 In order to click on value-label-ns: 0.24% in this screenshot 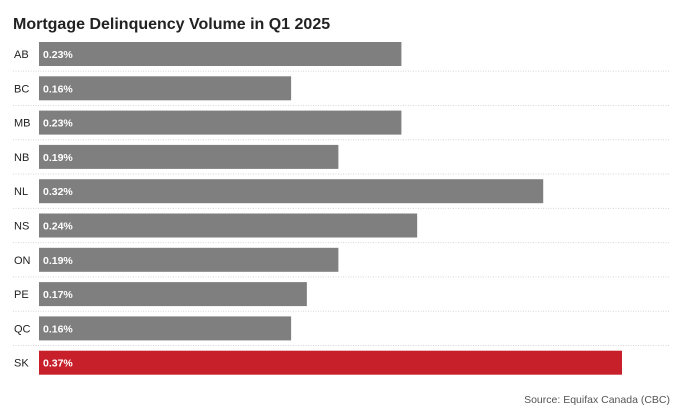, I will do `click(58, 227)`.